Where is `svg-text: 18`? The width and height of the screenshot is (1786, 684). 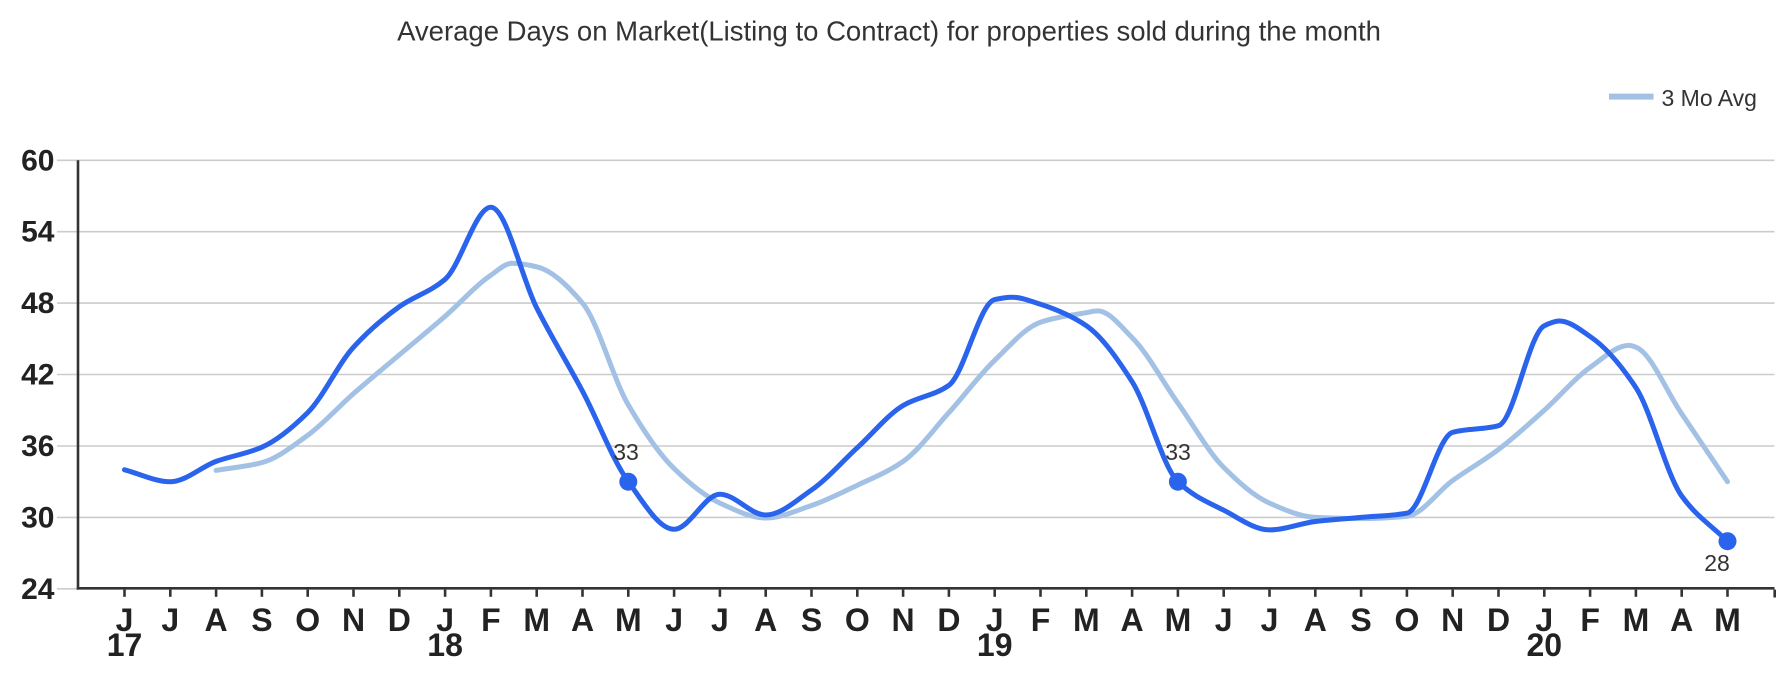 svg-text: 18 is located at coordinates (445, 645).